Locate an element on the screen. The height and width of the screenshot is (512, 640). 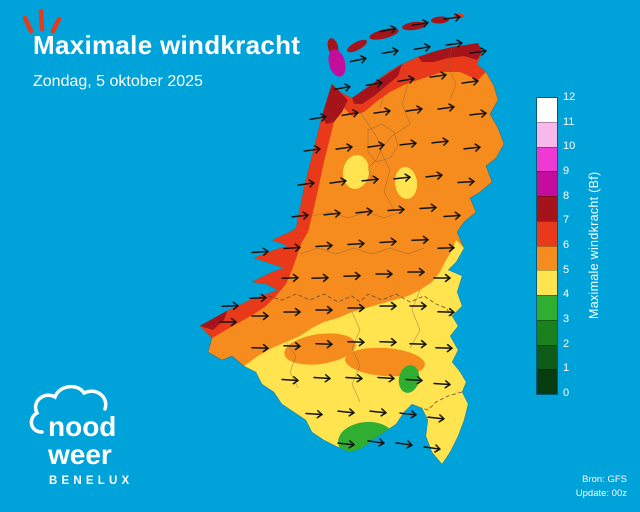
legend-cells is located at coordinates (547, 246).